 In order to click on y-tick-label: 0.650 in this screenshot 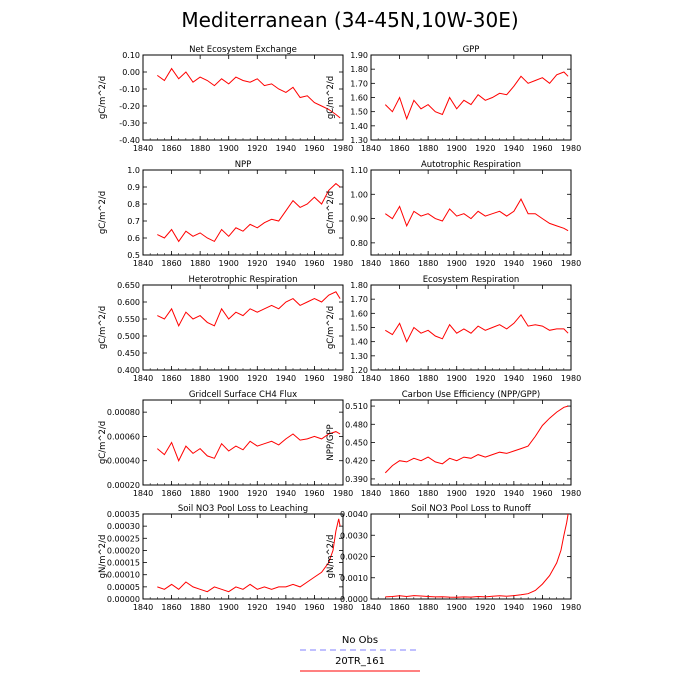, I will do `click(128, 285)`.